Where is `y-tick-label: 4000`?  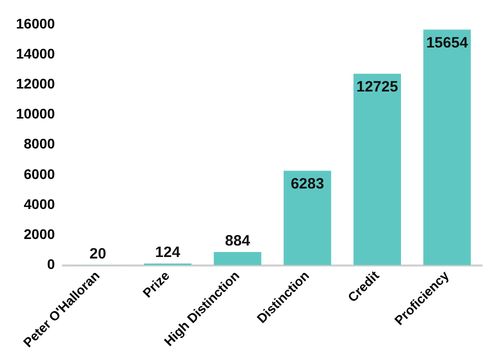 y-tick-label: 4000 is located at coordinates (40, 204).